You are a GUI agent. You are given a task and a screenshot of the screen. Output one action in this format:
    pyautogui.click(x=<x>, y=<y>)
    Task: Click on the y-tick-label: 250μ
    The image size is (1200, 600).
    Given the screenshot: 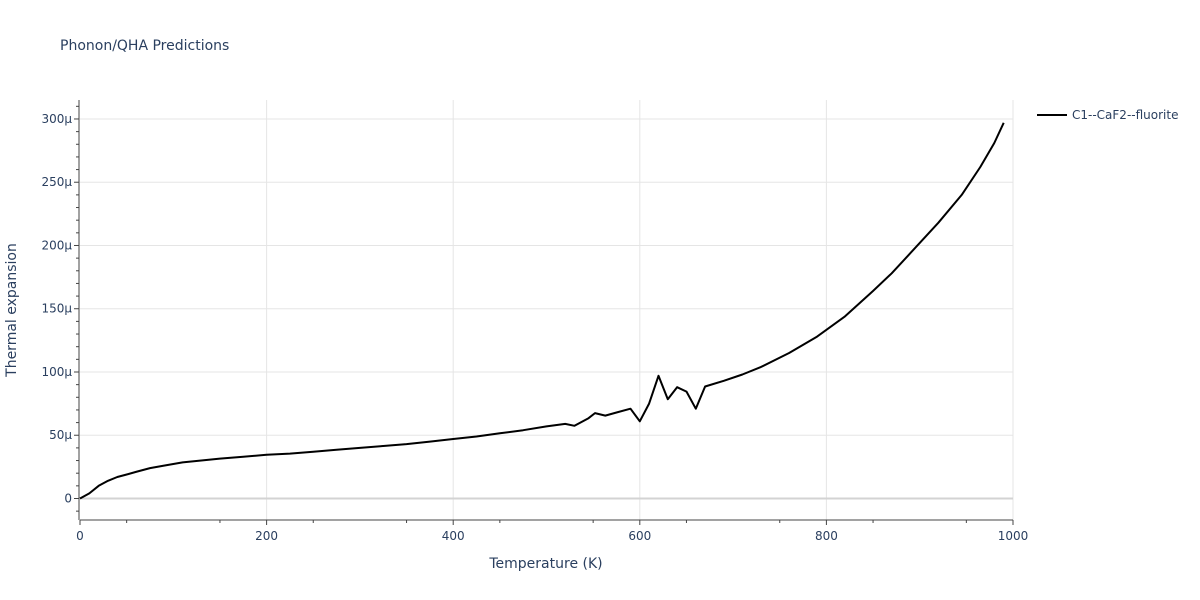 What is the action you would take?
    pyautogui.click(x=56, y=182)
    